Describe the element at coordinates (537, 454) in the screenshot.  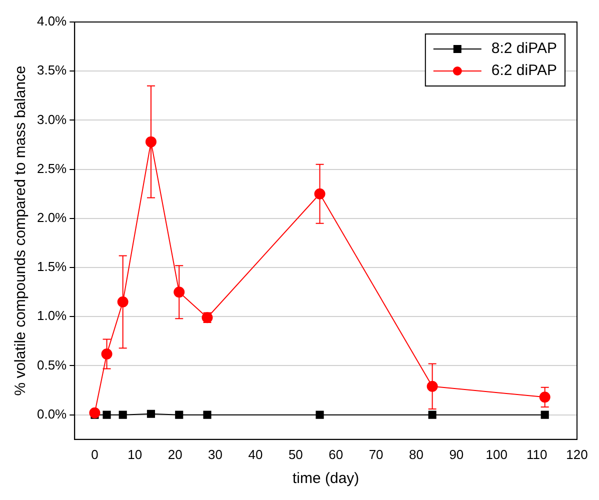
I see `x-tick-label: 110` at that location.